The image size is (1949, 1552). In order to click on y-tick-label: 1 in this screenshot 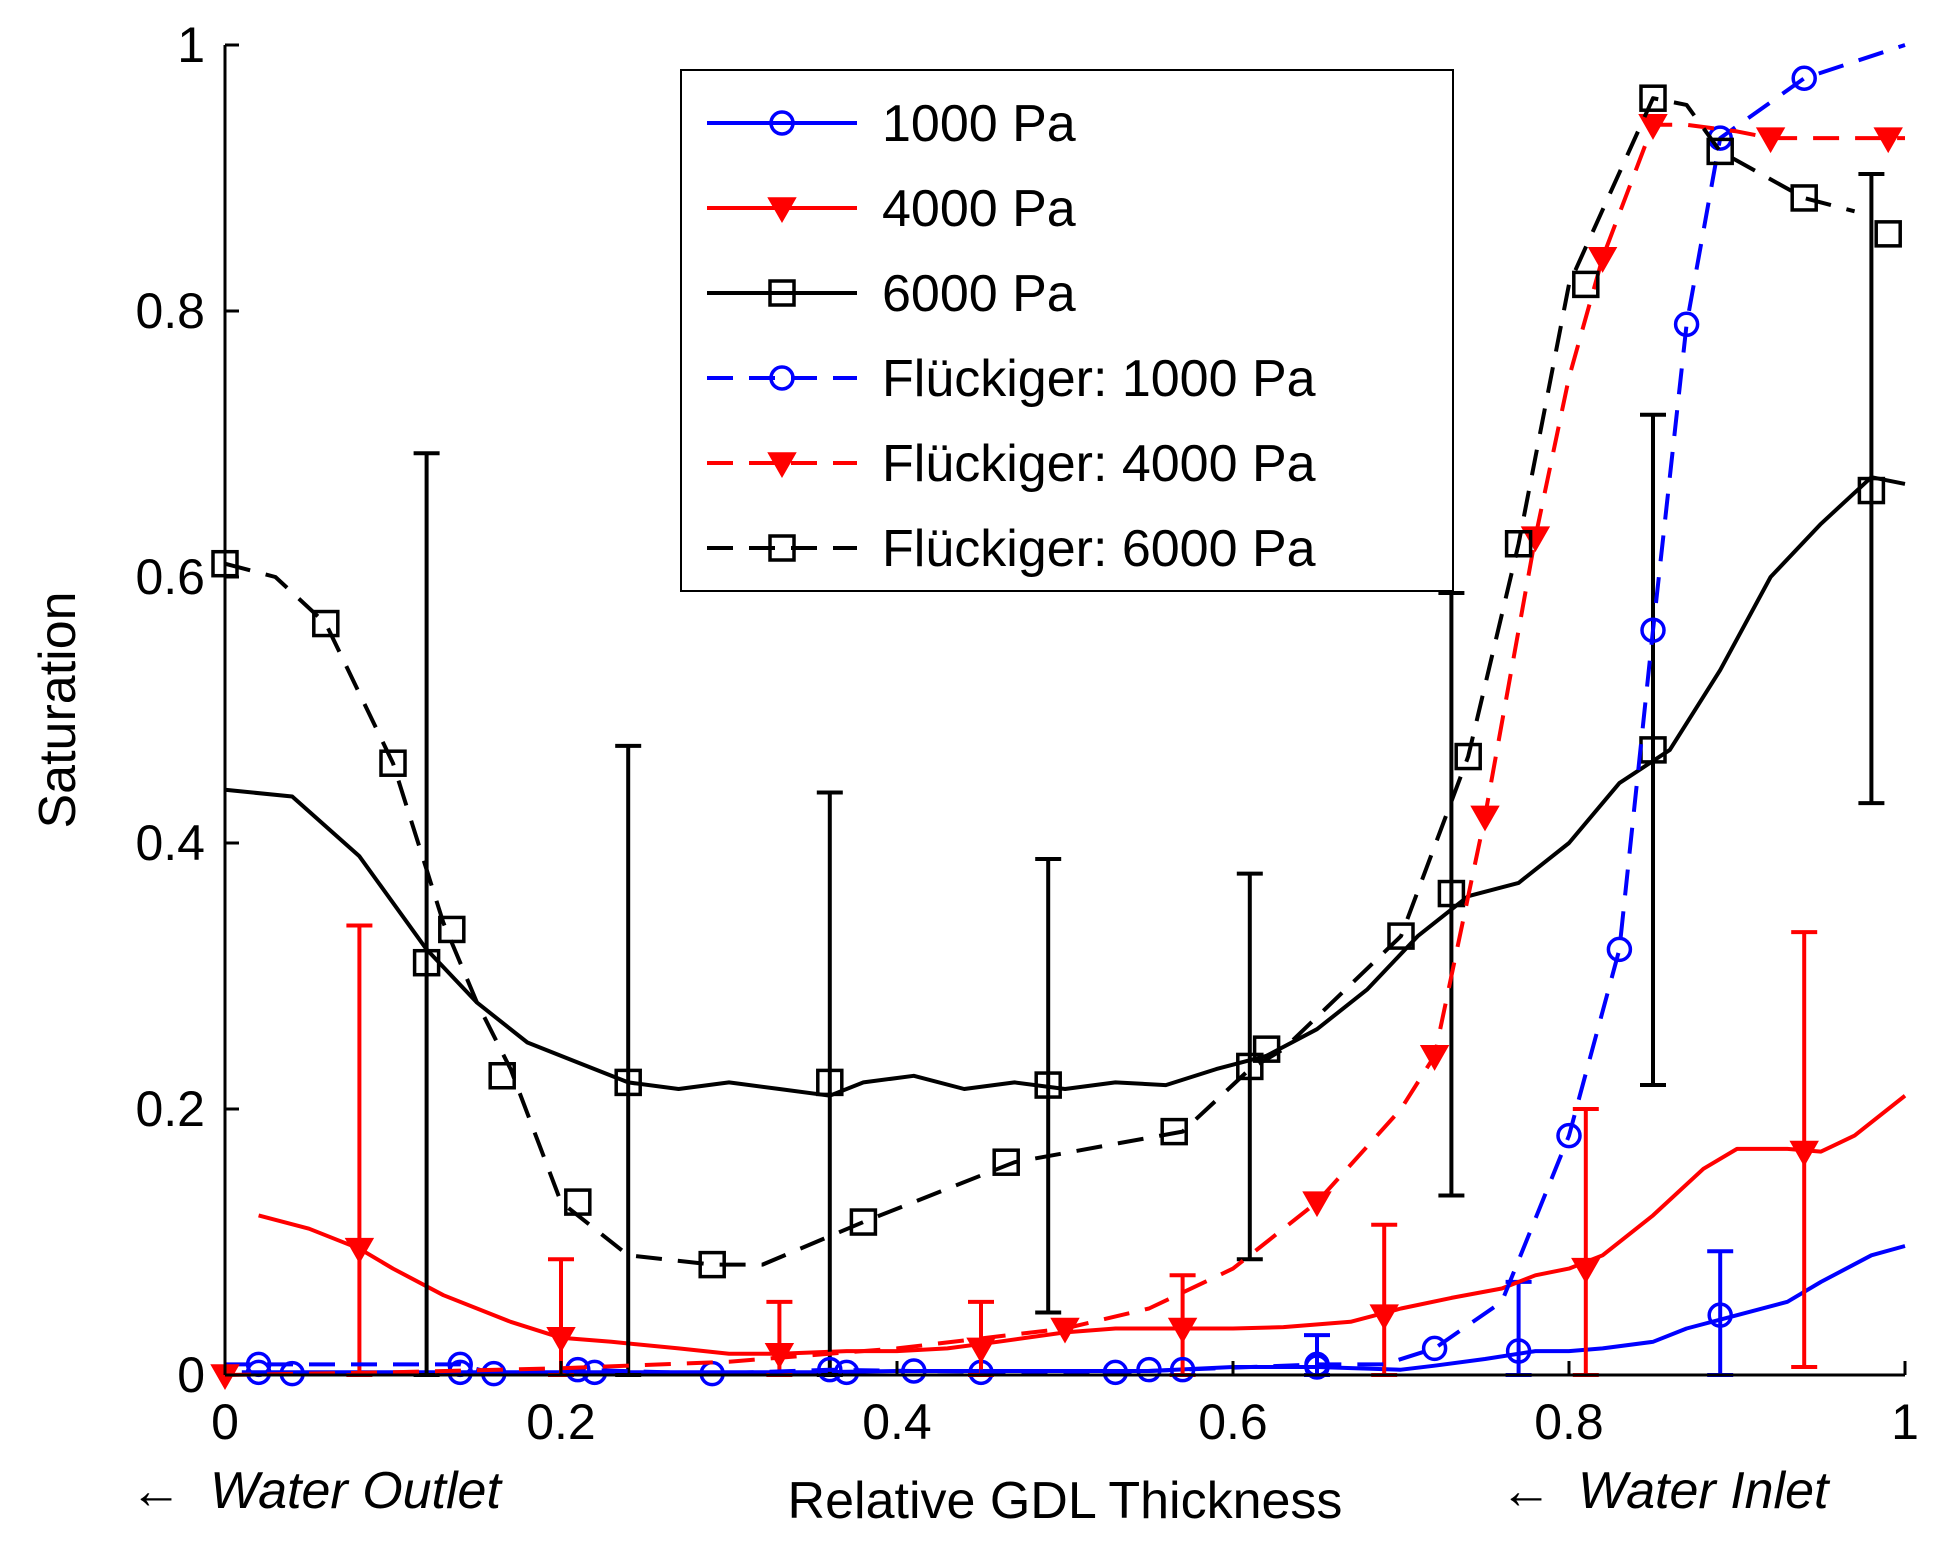, I will do `click(191, 45)`.